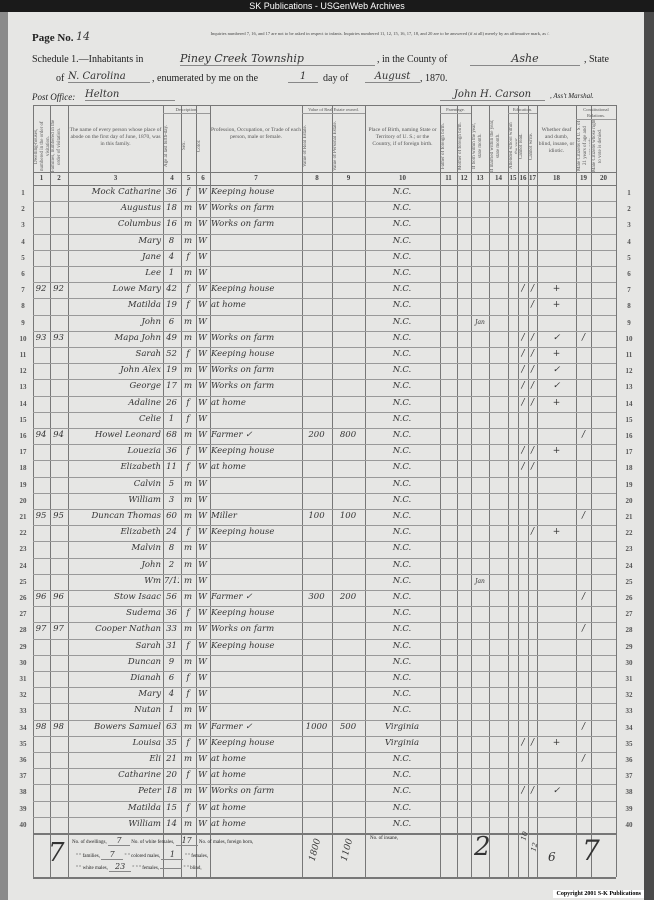 Image resolution: width=654 pixels, height=900 pixels. What do you see at coordinates (171, 386) in the screenshot?
I see `cell-age: 17` at bounding box center [171, 386].